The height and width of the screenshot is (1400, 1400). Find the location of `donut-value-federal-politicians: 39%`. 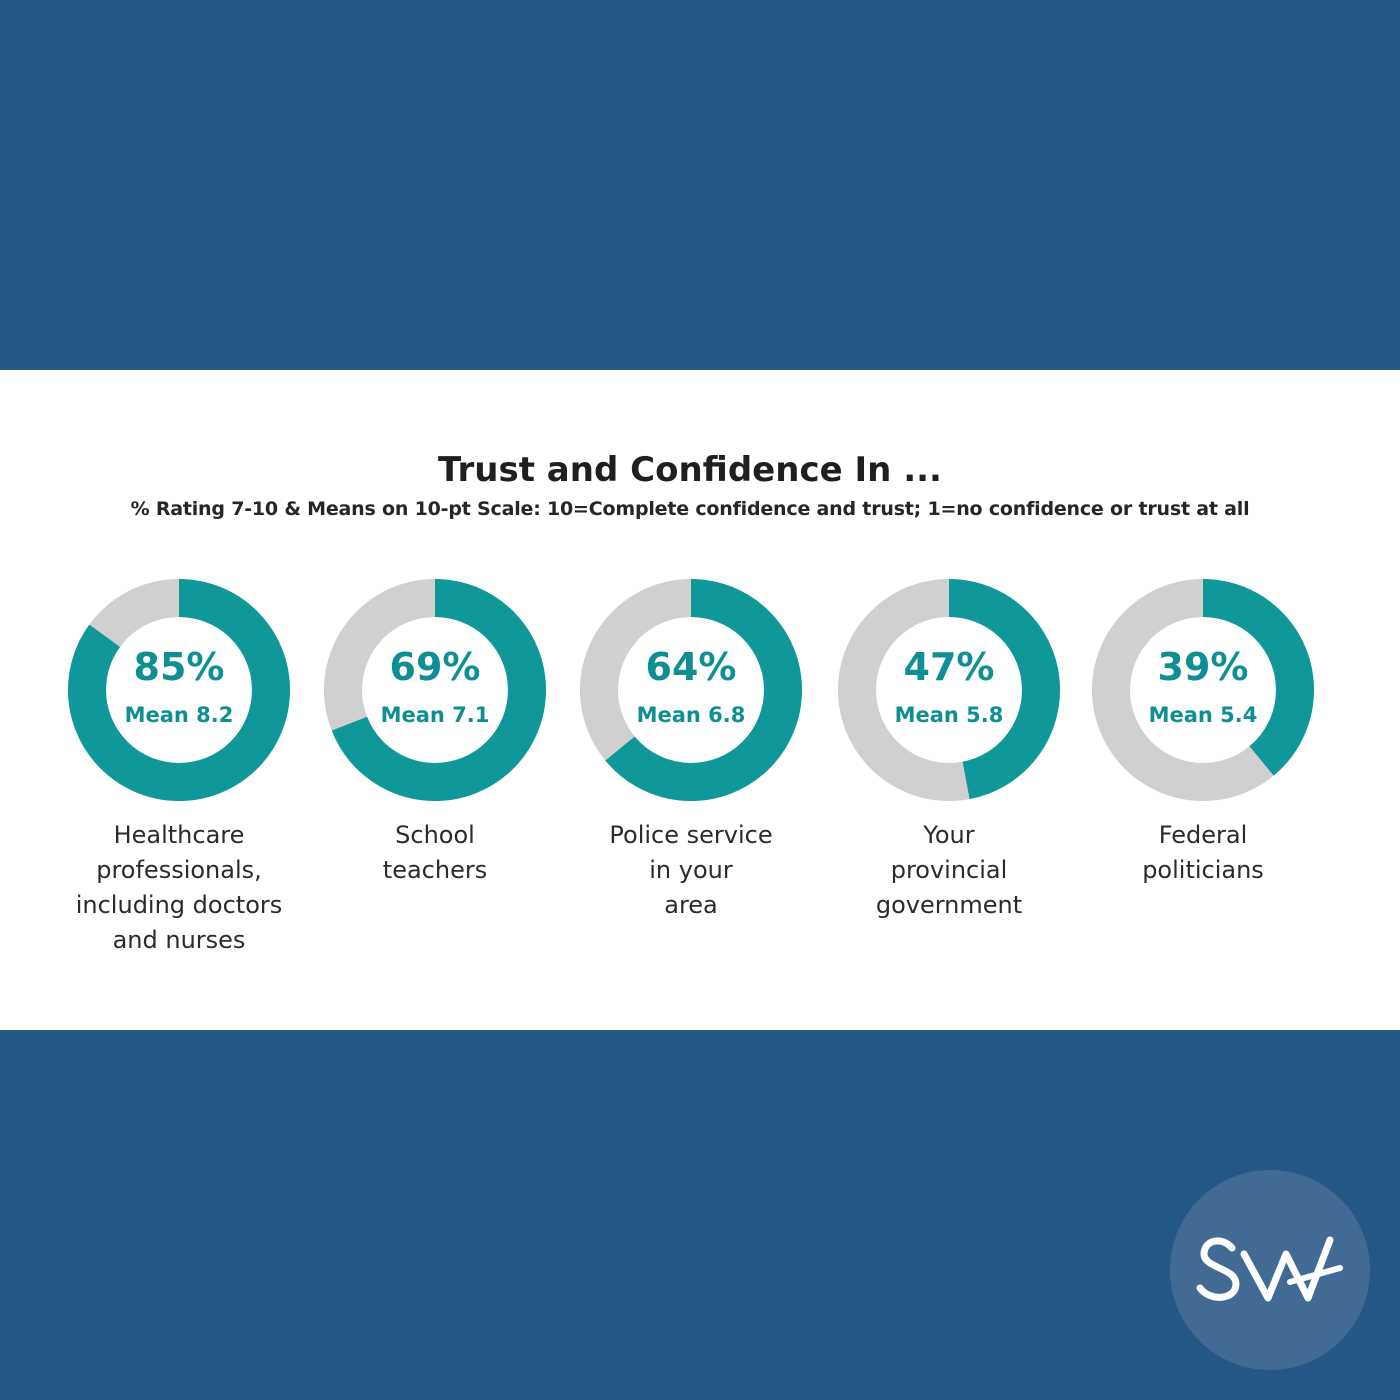

donut-value-federal-politicians: 39% is located at coordinates (1203, 667).